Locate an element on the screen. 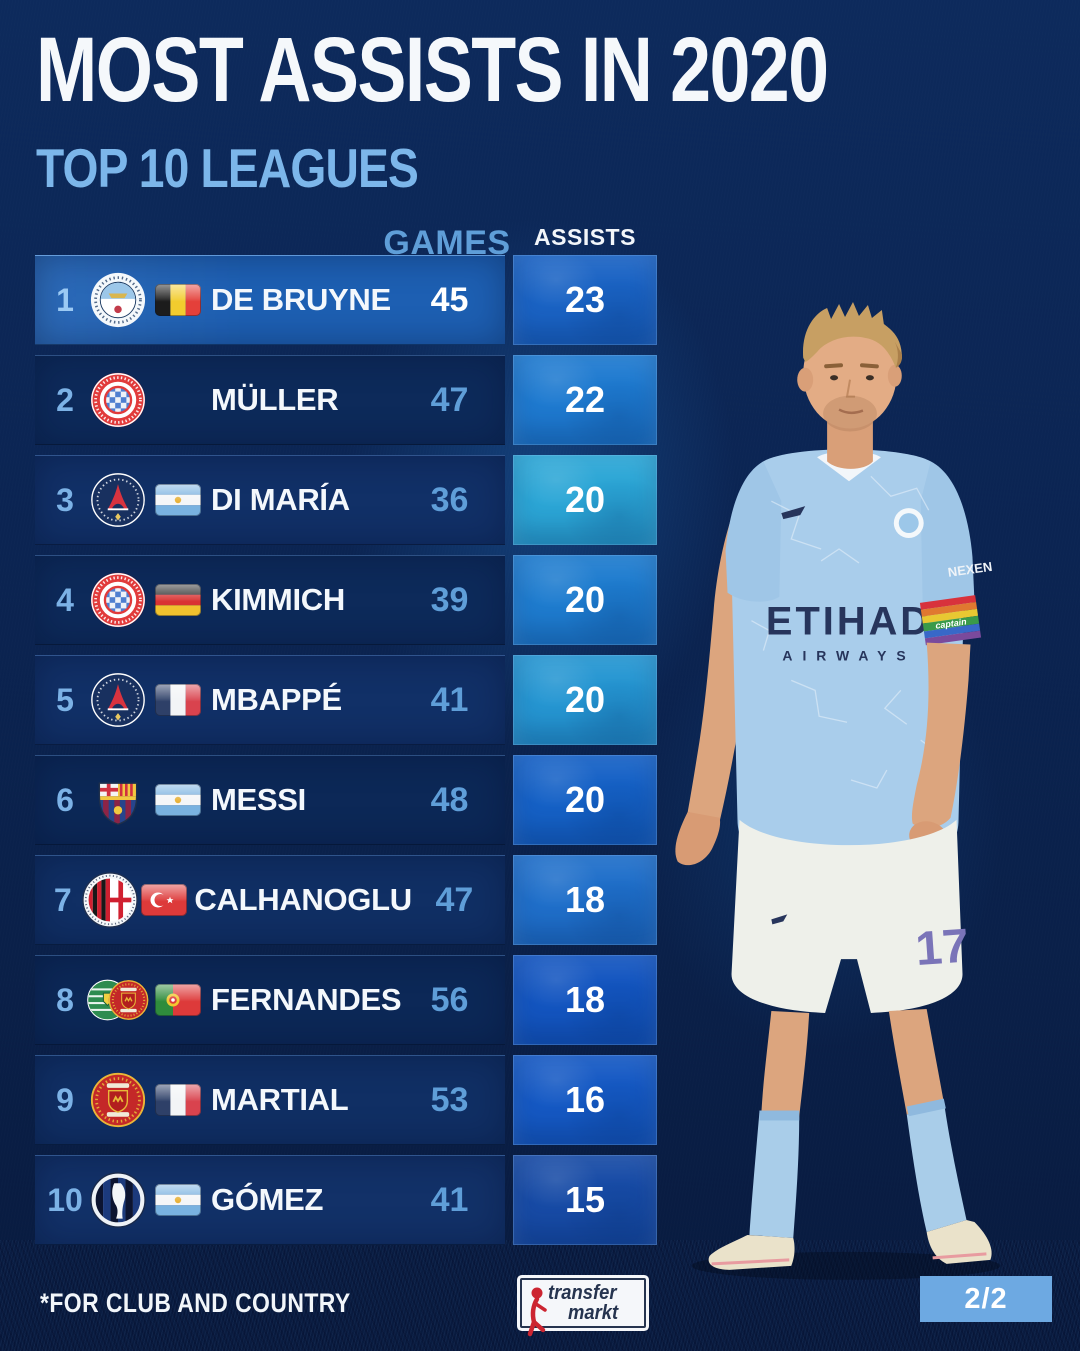  kicker-figure-icon is located at coordinates (537, 1312).